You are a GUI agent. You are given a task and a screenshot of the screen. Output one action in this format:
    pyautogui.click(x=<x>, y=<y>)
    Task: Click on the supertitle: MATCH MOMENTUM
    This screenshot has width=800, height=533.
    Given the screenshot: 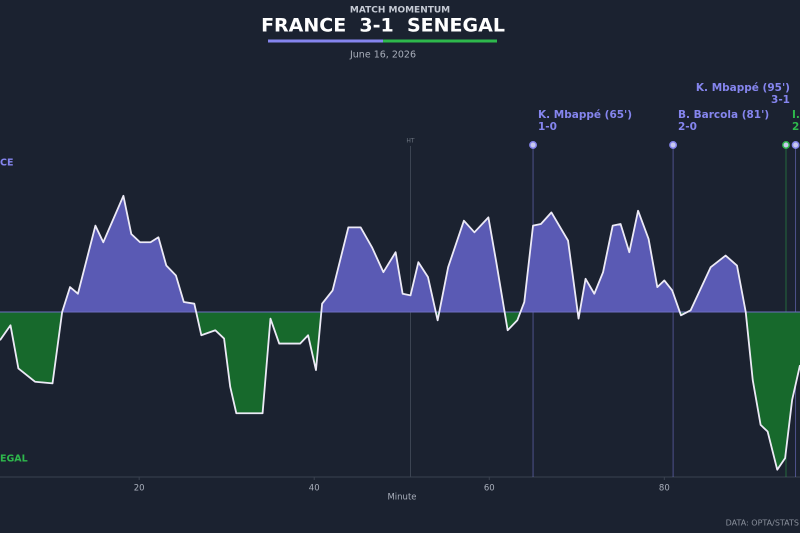 What is the action you would take?
    pyautogui.click(x=400, y=11)
    